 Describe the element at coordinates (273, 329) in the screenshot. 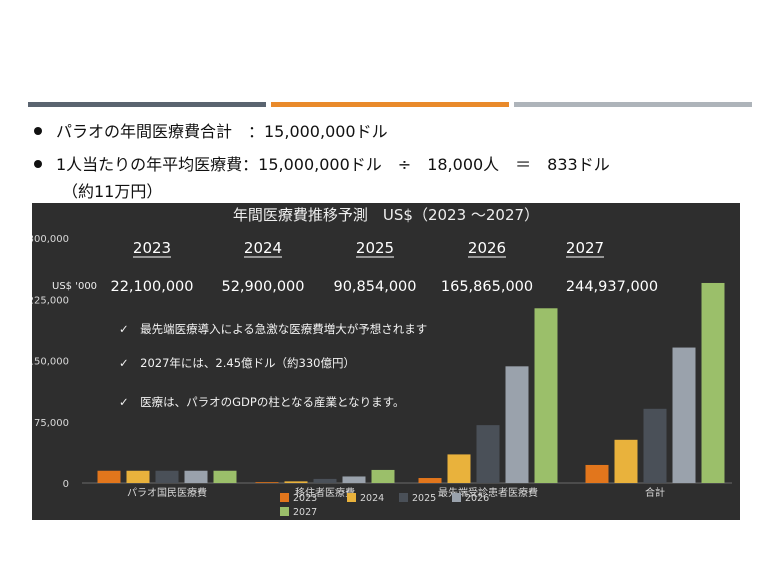

I see `note-text: ✓ 最先端医療導入による急激な医療費増大が予想されます` at that location.